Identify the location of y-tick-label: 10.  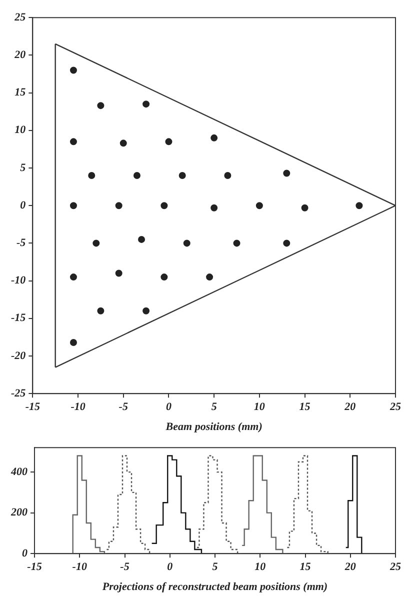
(20, 130).